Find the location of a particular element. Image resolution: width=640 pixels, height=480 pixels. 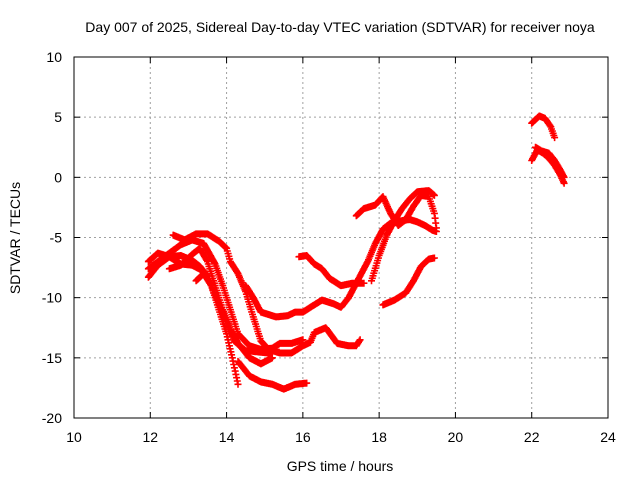

x-tick-label: 20 is located at coordinates (456, 437).